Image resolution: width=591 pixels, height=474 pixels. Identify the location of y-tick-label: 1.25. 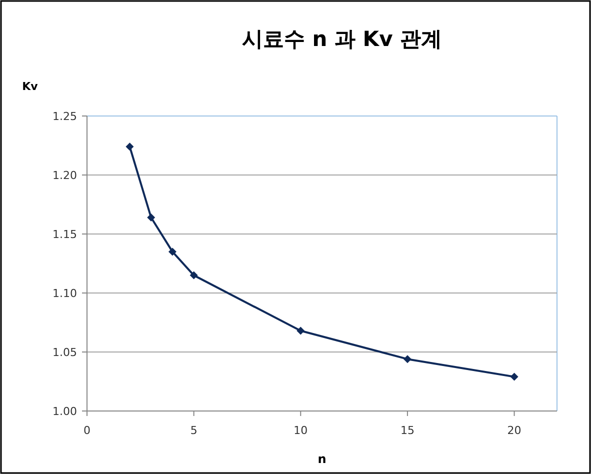
(64, 116).